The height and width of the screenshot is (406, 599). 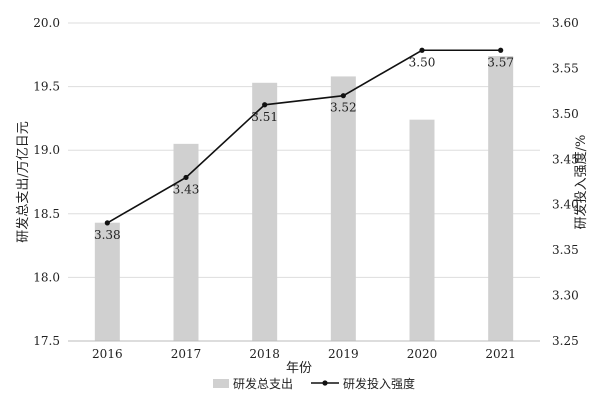 What do you see at coordinates (46, 277) in the screenshot?
I see `y-left-tick-label: 18.0` at bounding box center [46, 277].